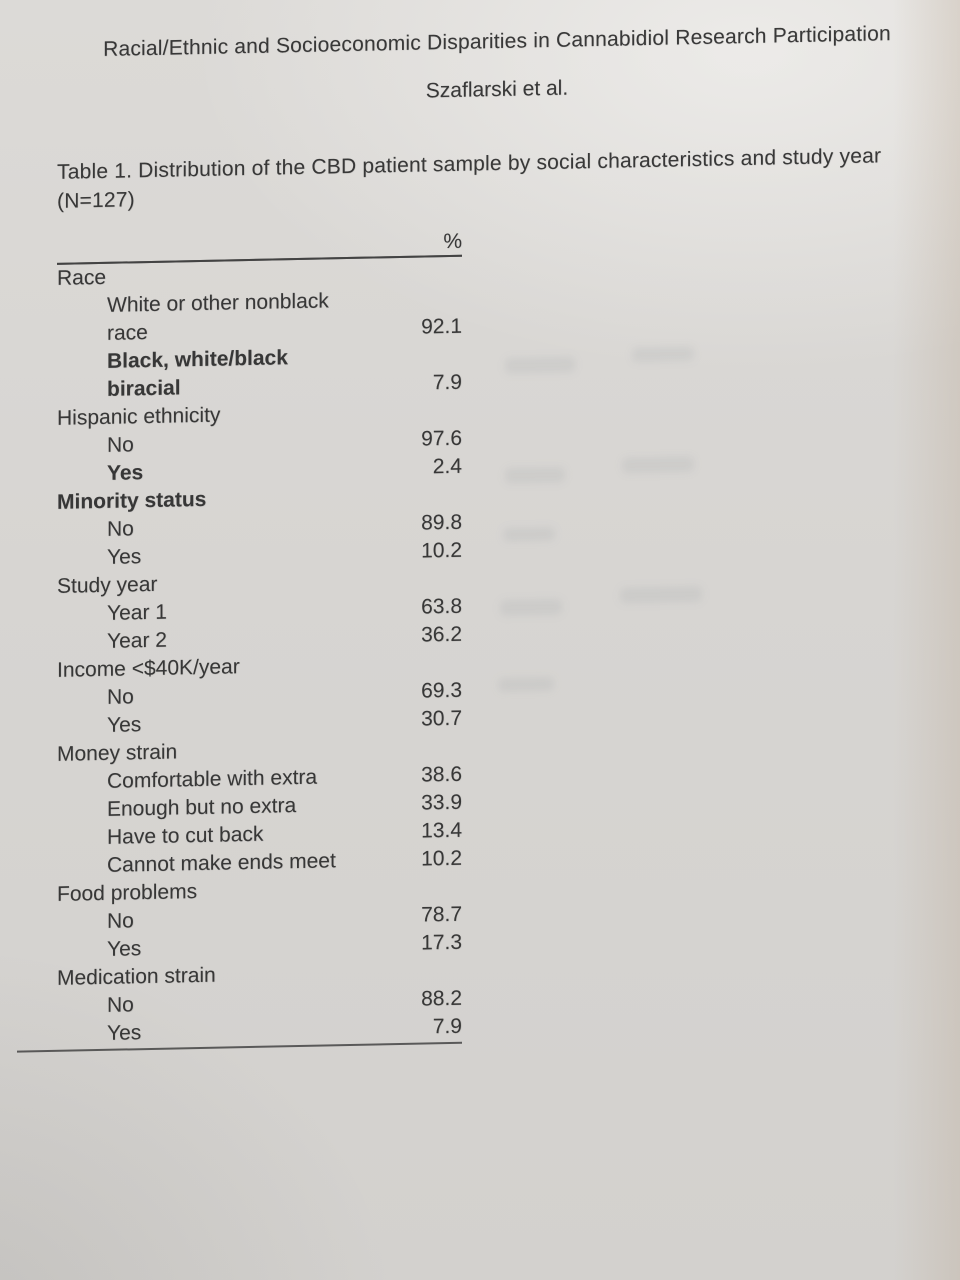 The image size is (960, 1280). I want to click on row-label: White or other nonblack race, so click(218, 317).